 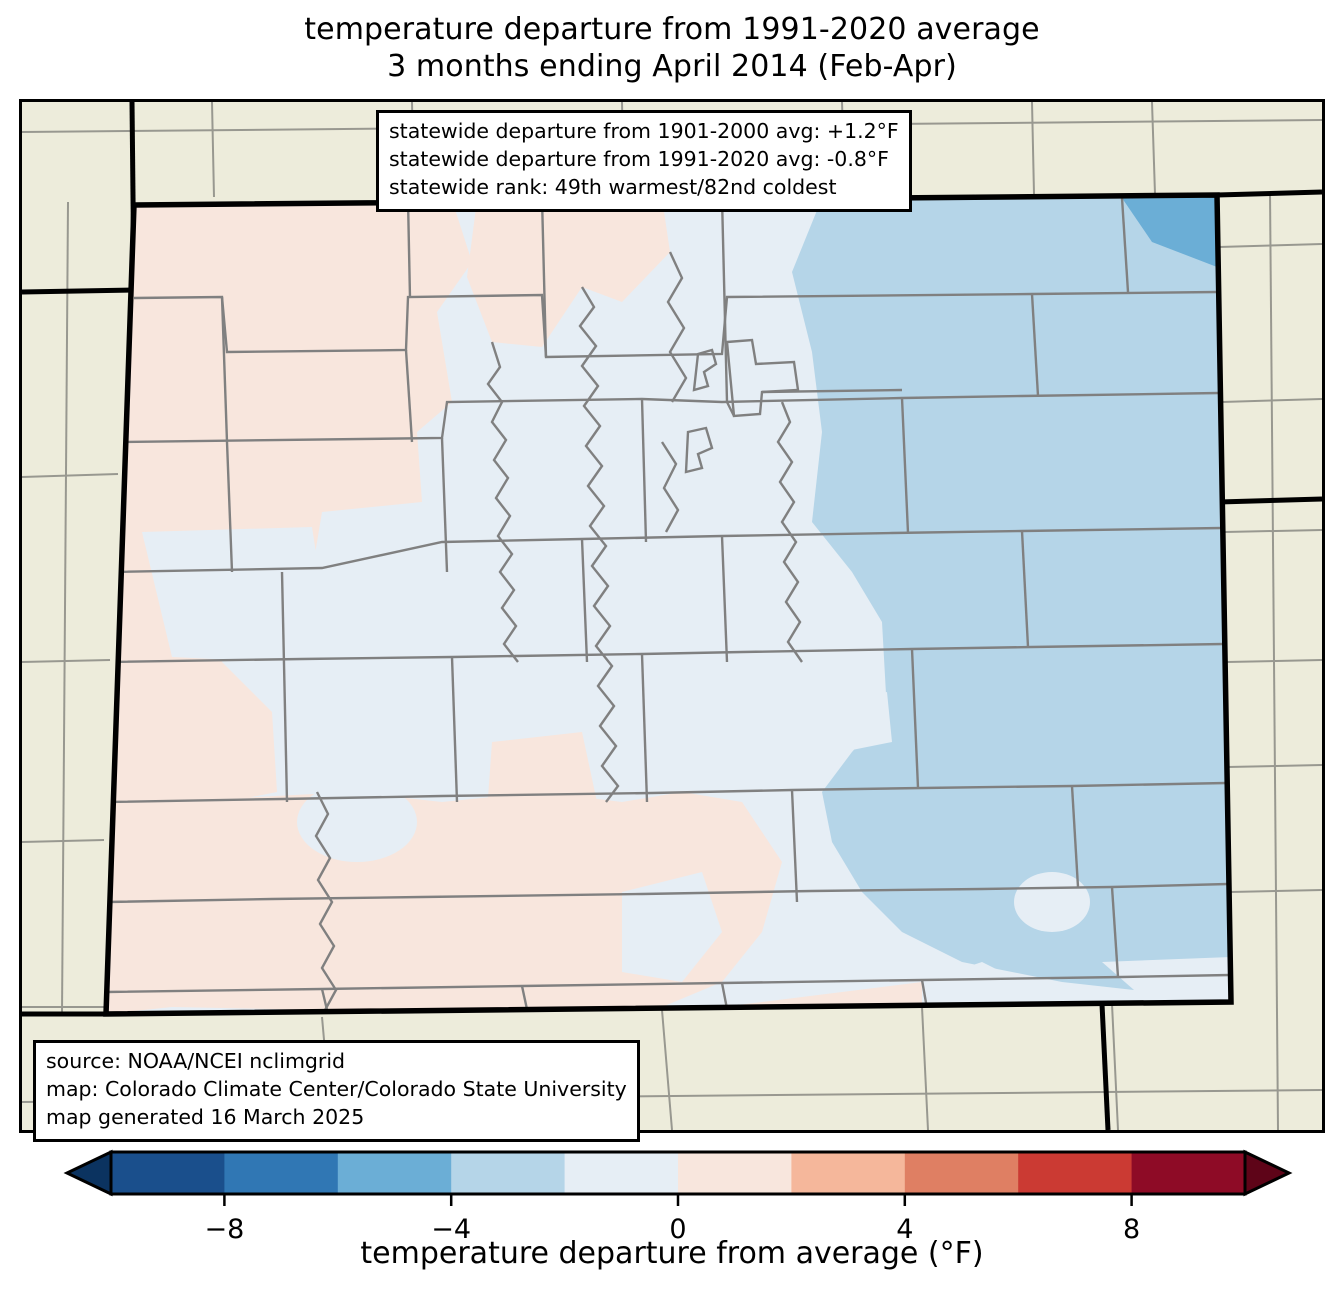 I want to click on colorbar-bands, so click(x=678, y=1173).